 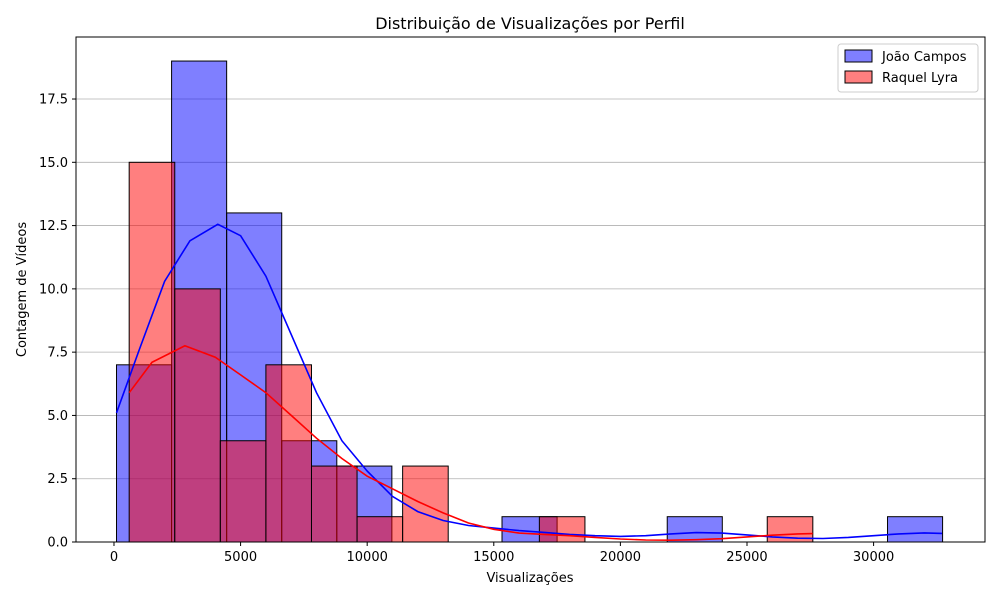 What do you see at coordinates (873, 557) in the screenshot?
I see `x-tick-label: 30000` at bounding box center [873, 557].